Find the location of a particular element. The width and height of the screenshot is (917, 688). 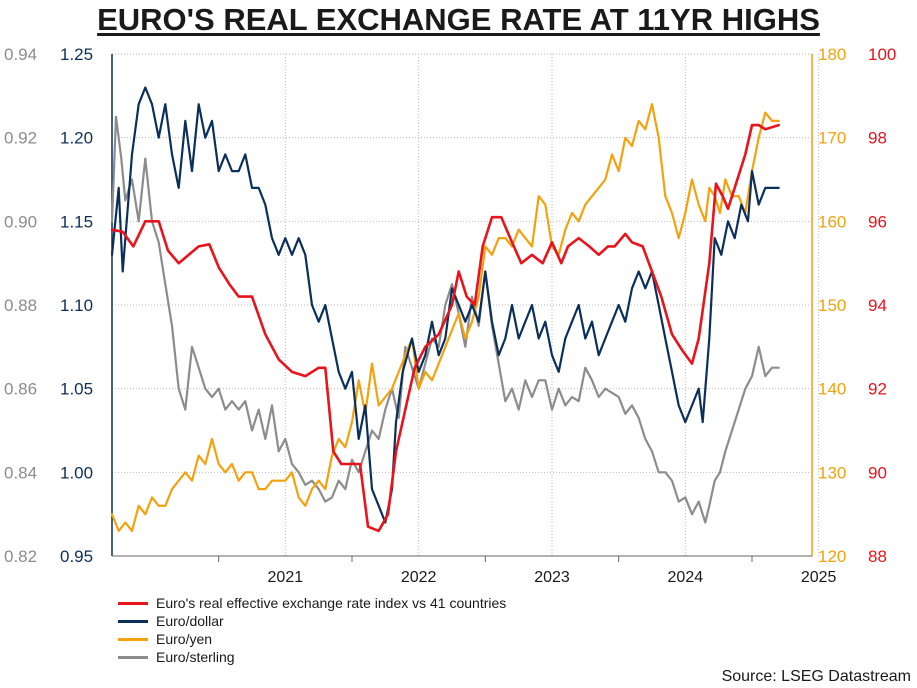

tick-label: 120 is located at coordinates (832, 556).